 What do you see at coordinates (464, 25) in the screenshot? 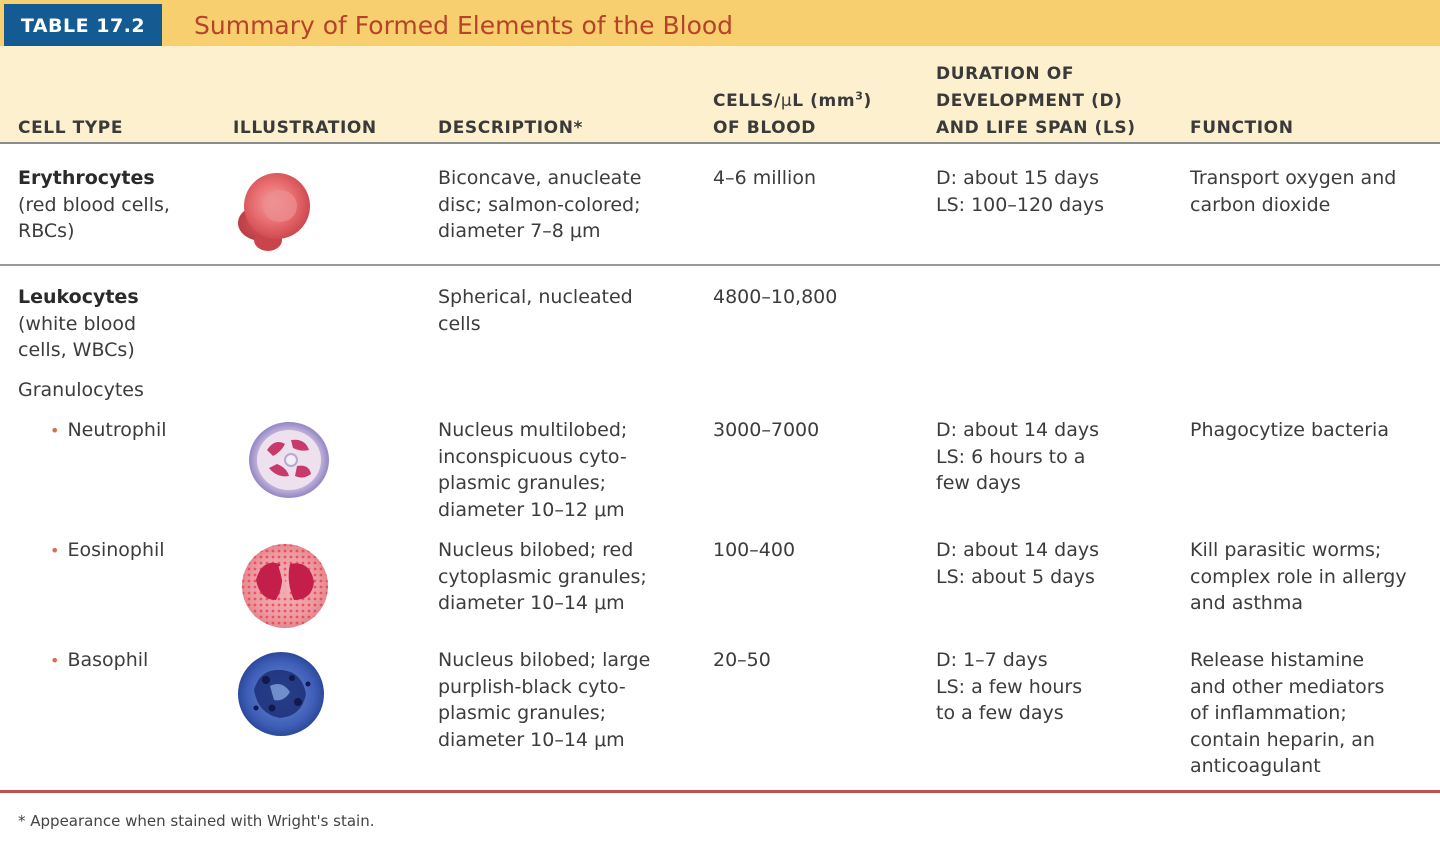
I see `table-title: Summary of Formed Elements of the Blood` at bounding box center [464, 25].